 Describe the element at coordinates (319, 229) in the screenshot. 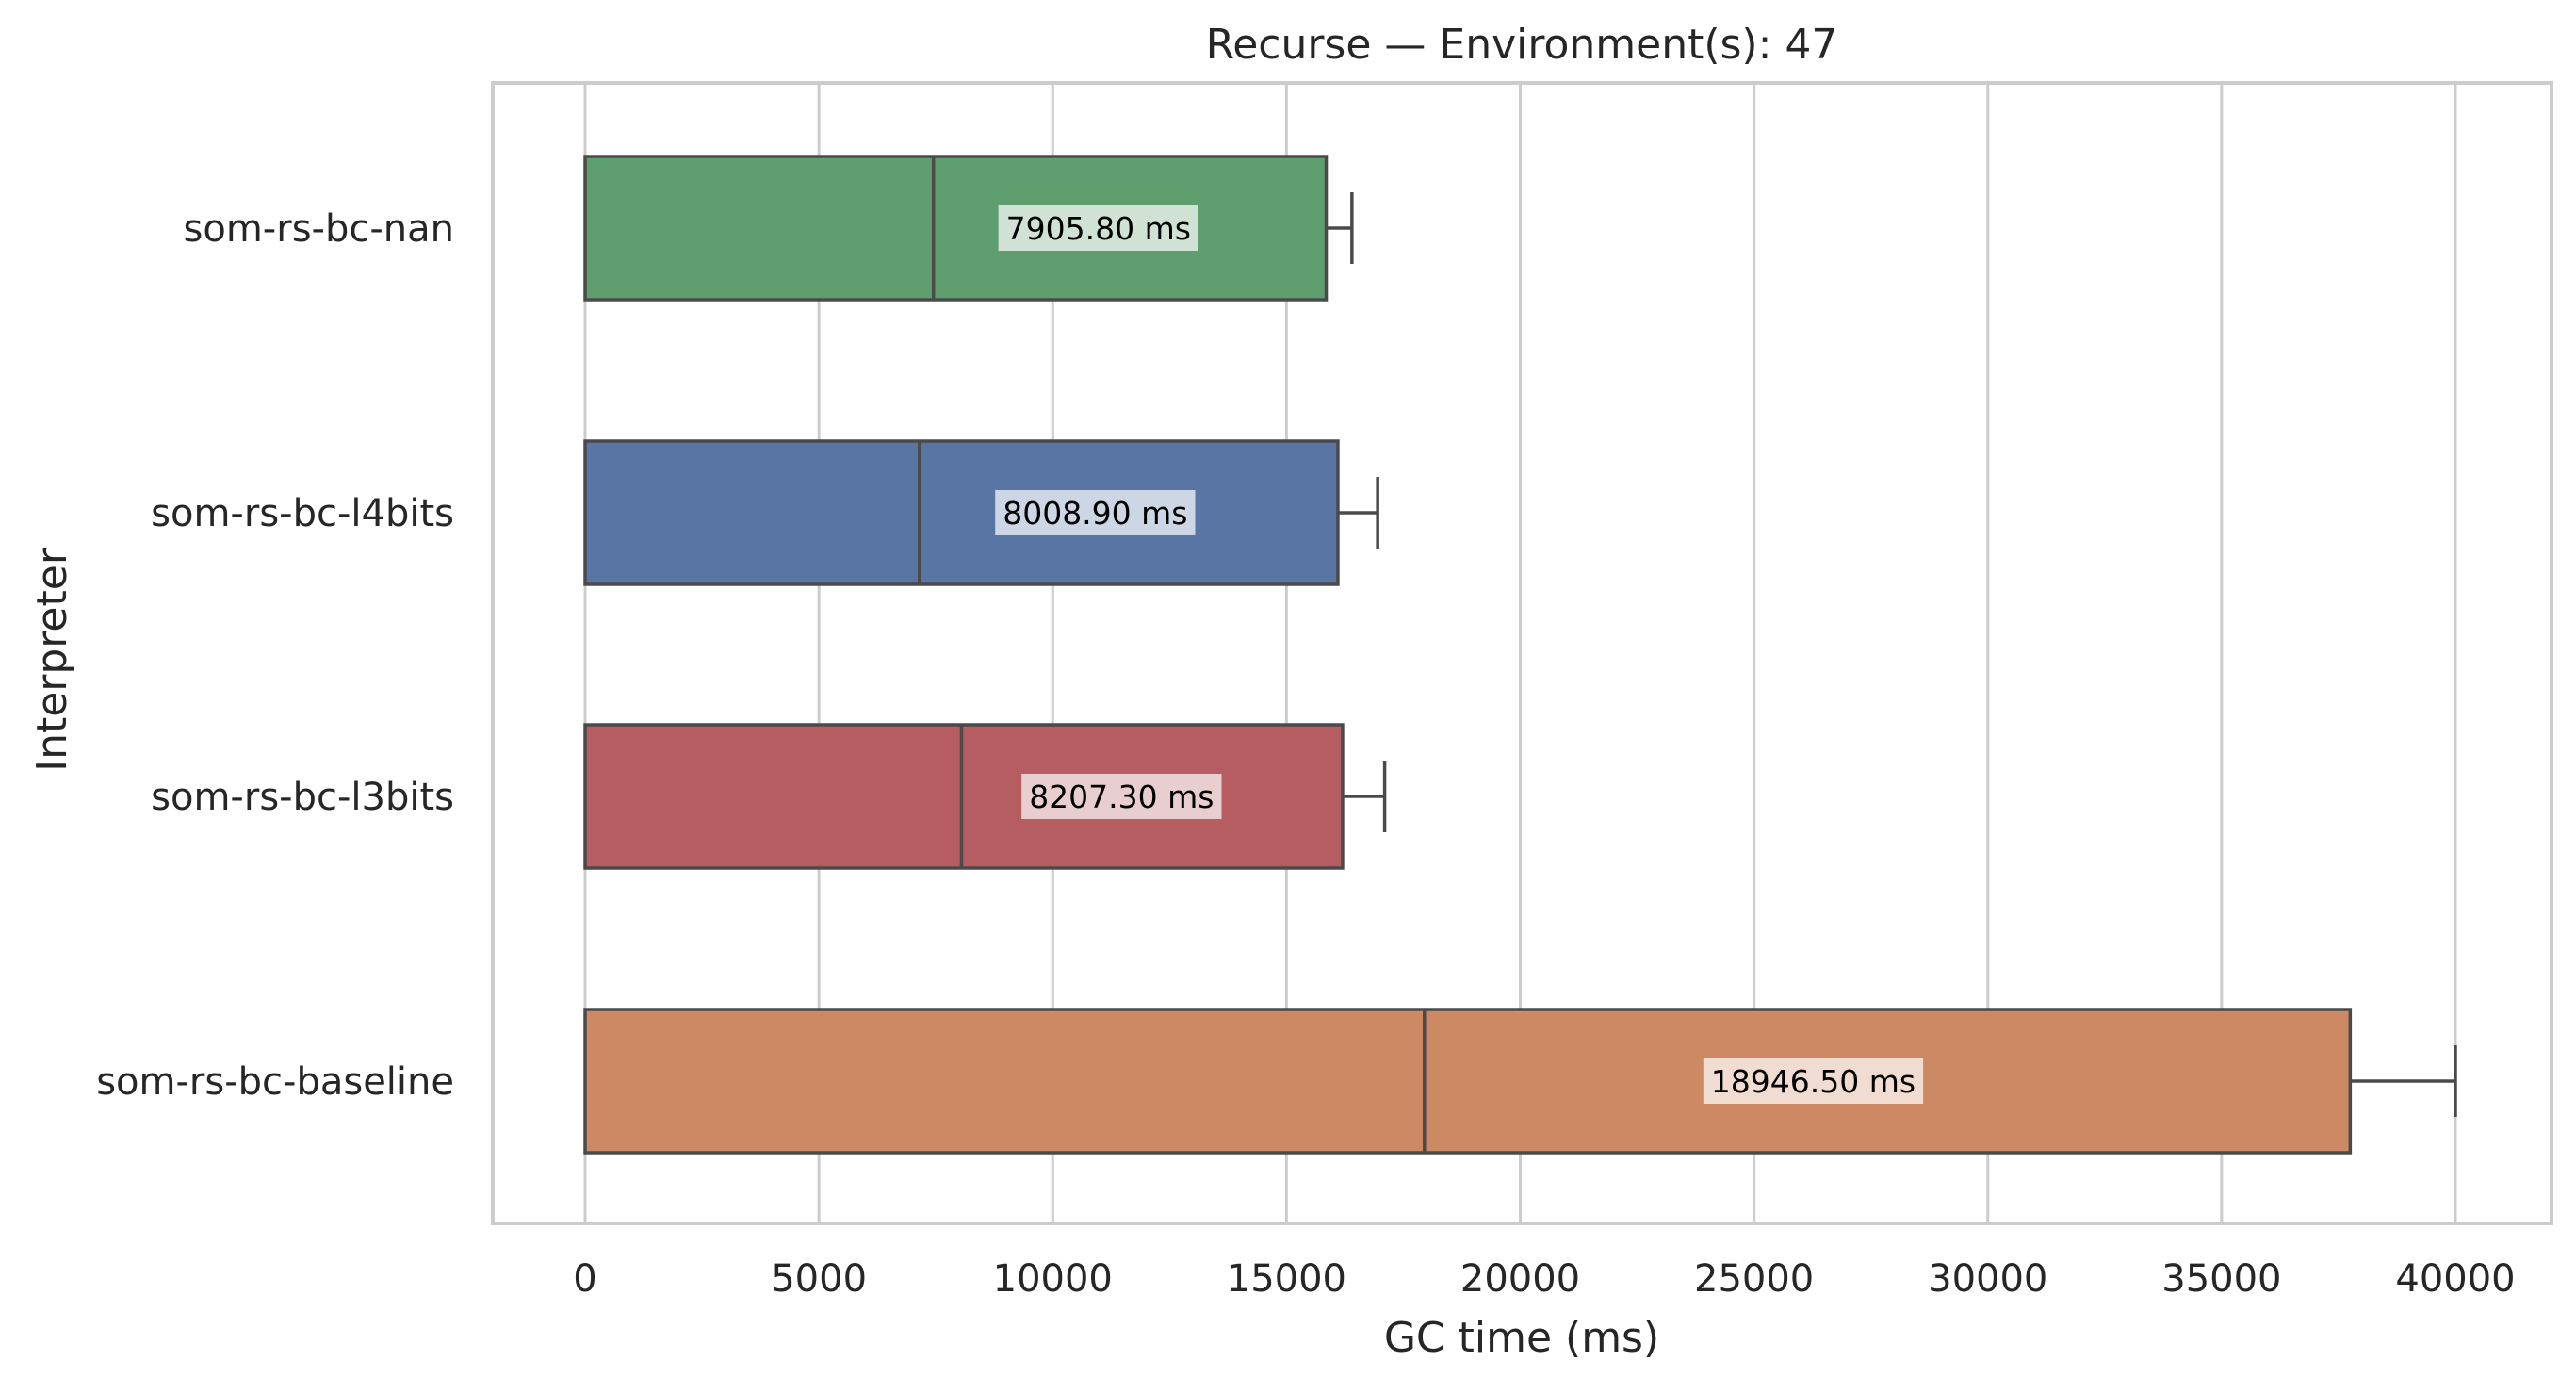

I see `category-label: som-rs-bc-nan` at that location.